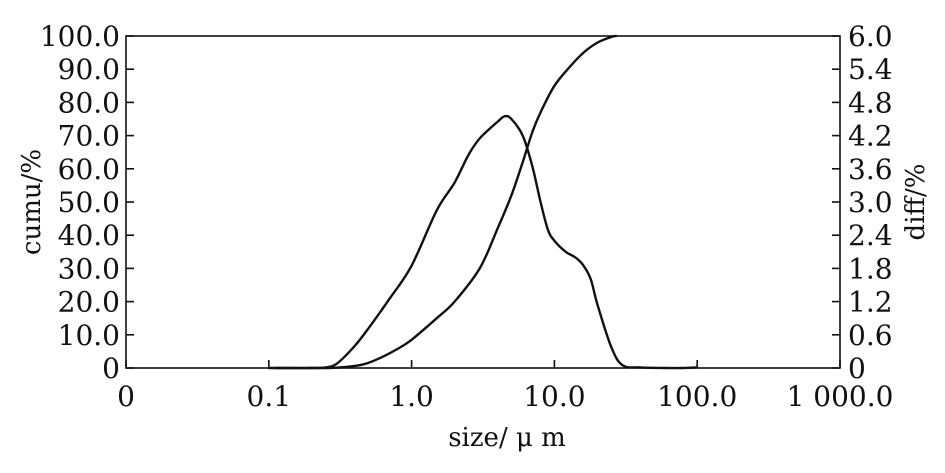 Image resolution: width=945 pixels, height=473 pixels. Describe the element at coordinates (857, 368) in the screenshot. I see `right-y-tick-label: 0` at that location.